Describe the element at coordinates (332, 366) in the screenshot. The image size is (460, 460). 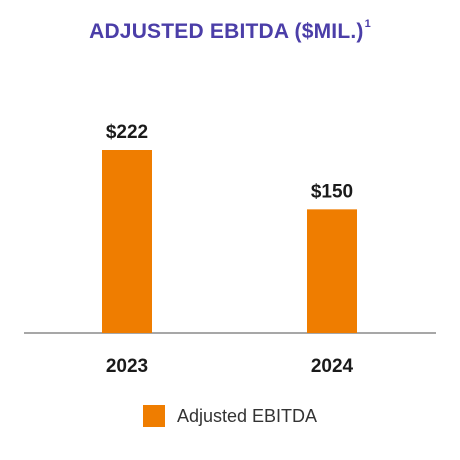
I see `x-tick-2024: 2024` at that location.